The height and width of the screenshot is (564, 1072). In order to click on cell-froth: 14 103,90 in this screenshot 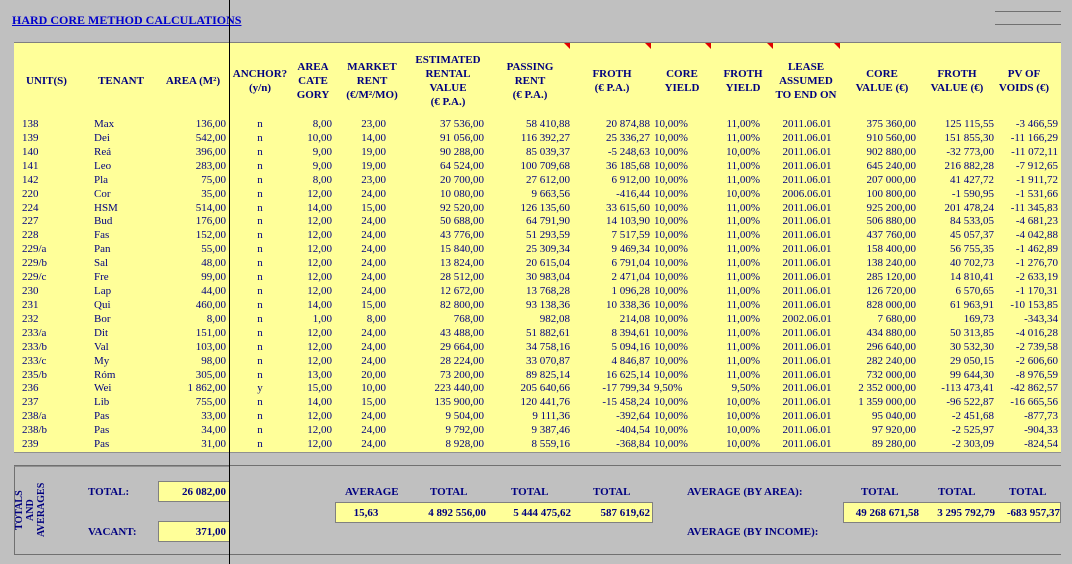, I will do `click(628, 221)`.